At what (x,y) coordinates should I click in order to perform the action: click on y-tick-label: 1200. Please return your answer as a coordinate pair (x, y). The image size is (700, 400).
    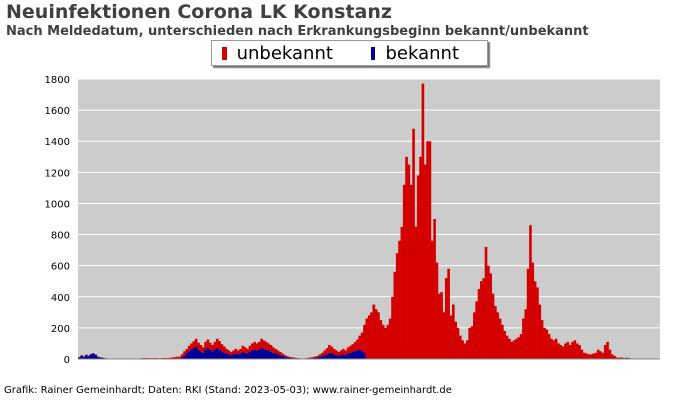
    Looking at the image, I should click on (57, 173).